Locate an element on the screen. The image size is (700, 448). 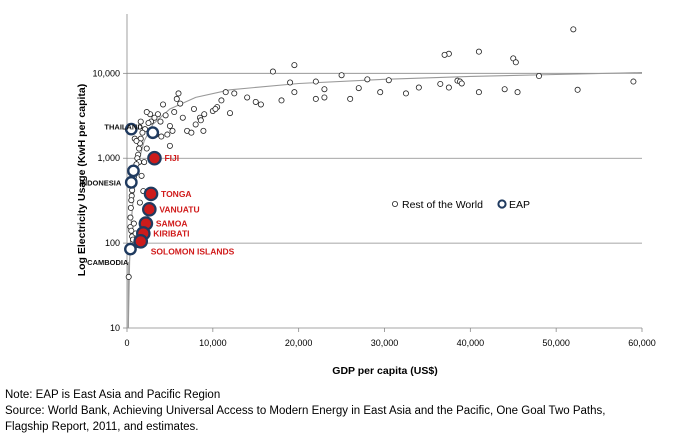
x-tick-label: 20,000 is located at coordinates (299, 343).